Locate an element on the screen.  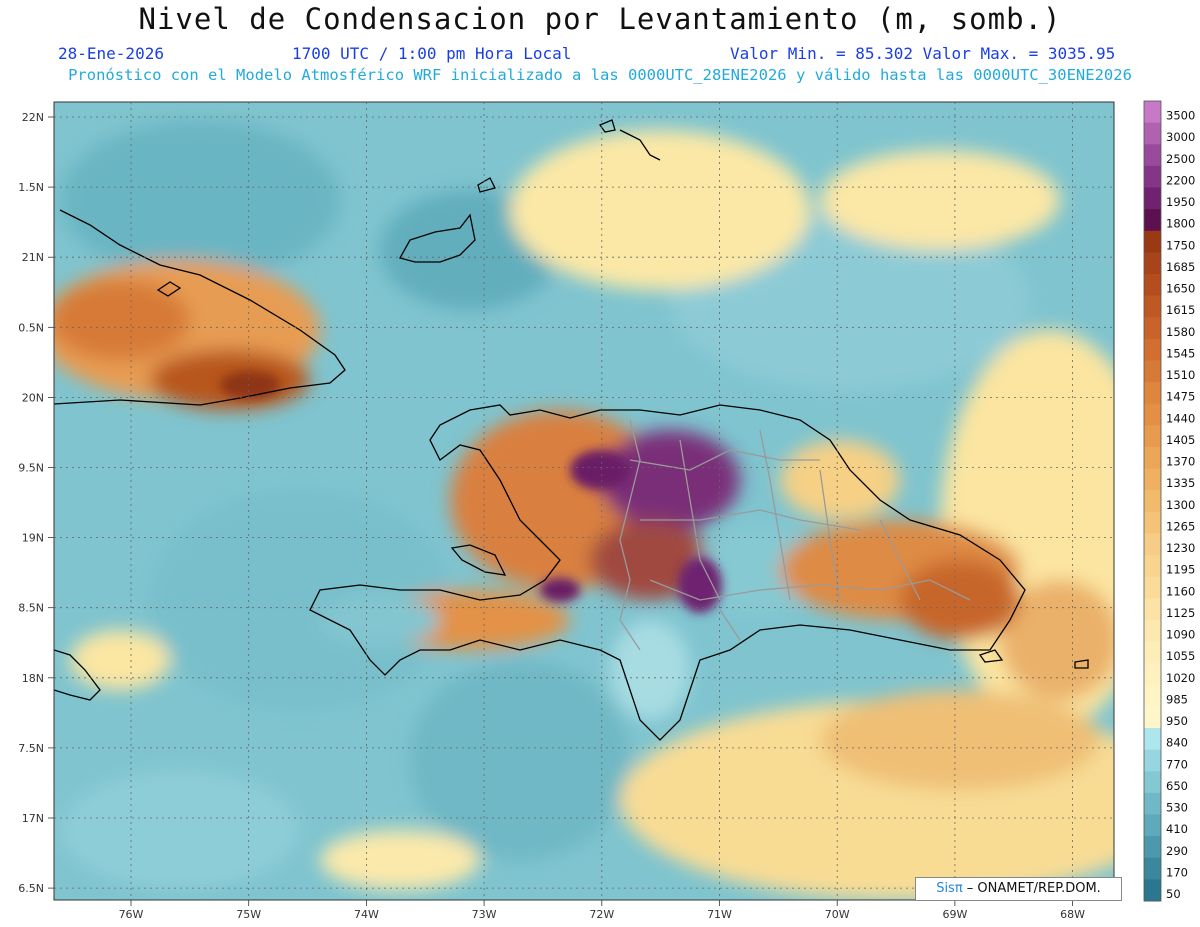
colorbar-label: 1650 is located at coordinates (1180, 289).